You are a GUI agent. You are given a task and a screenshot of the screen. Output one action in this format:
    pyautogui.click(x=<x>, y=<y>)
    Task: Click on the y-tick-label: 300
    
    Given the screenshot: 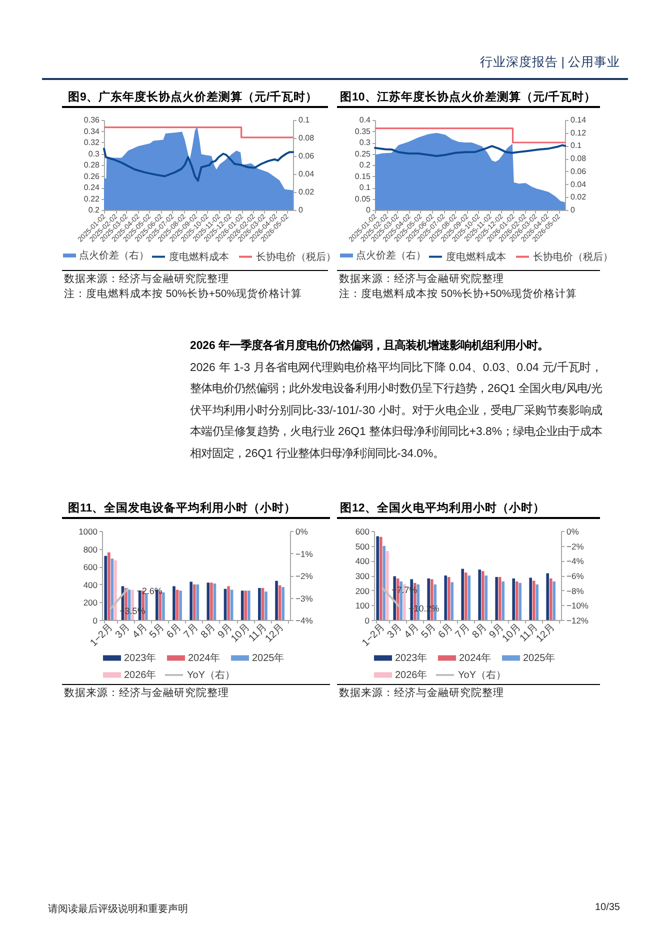 What is the action you would take?
    pyautogui.click(x=362, y=576)
    